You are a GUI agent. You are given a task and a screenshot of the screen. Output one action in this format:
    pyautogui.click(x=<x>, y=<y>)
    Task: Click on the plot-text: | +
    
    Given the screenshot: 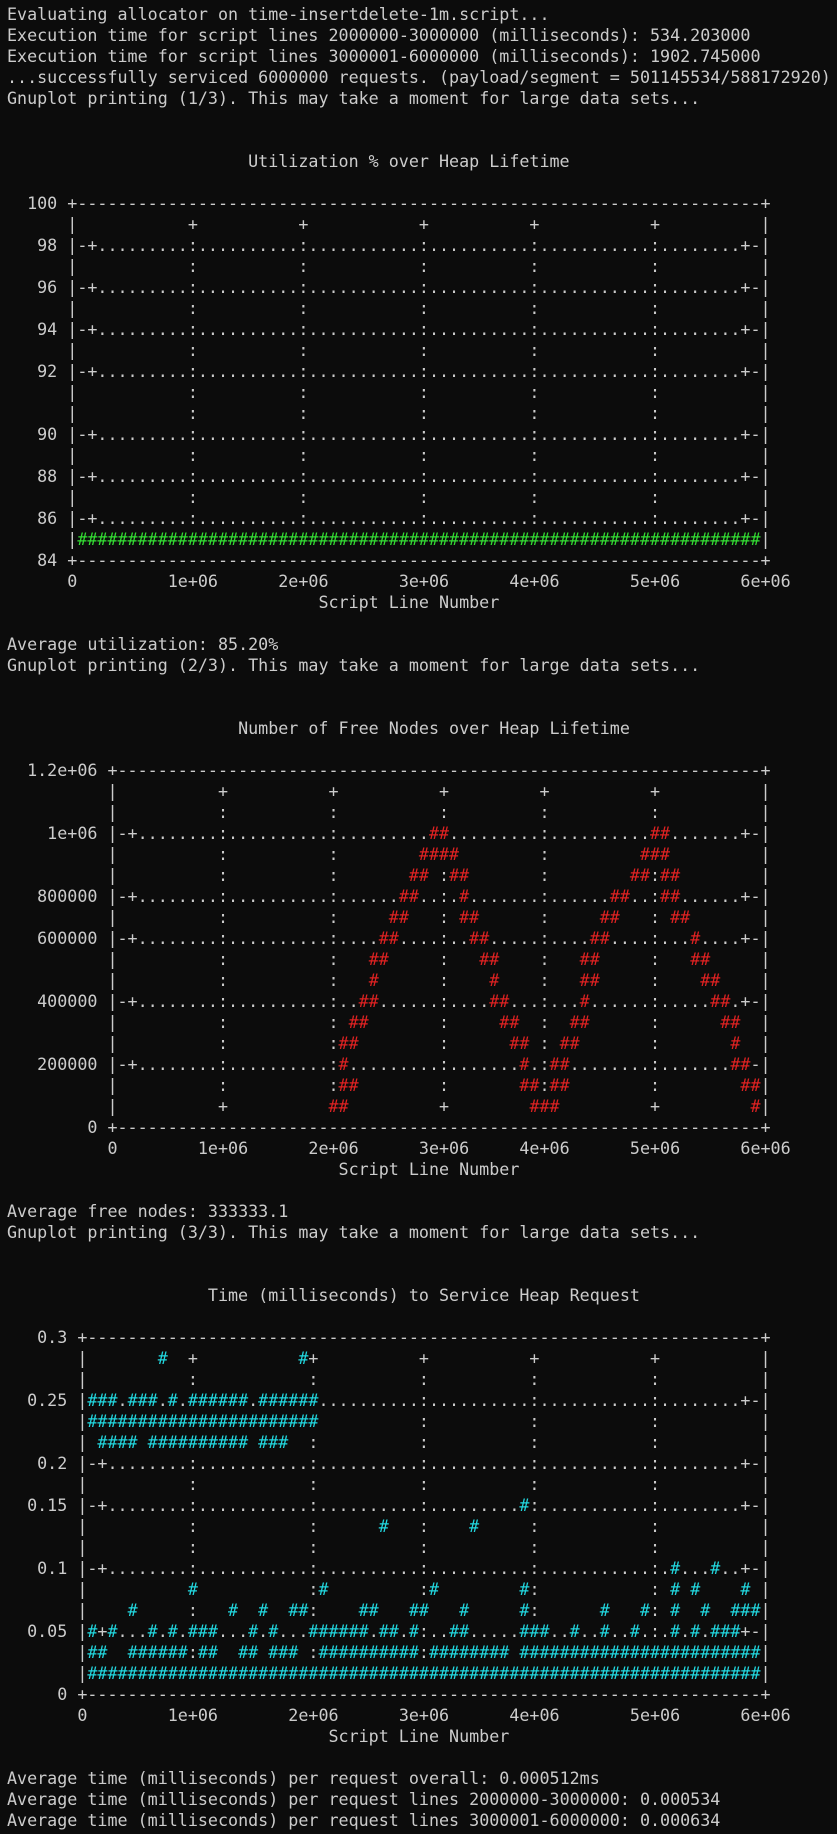 What is the action you would take?
    pyautogui.click(x=168, y=1106)
    